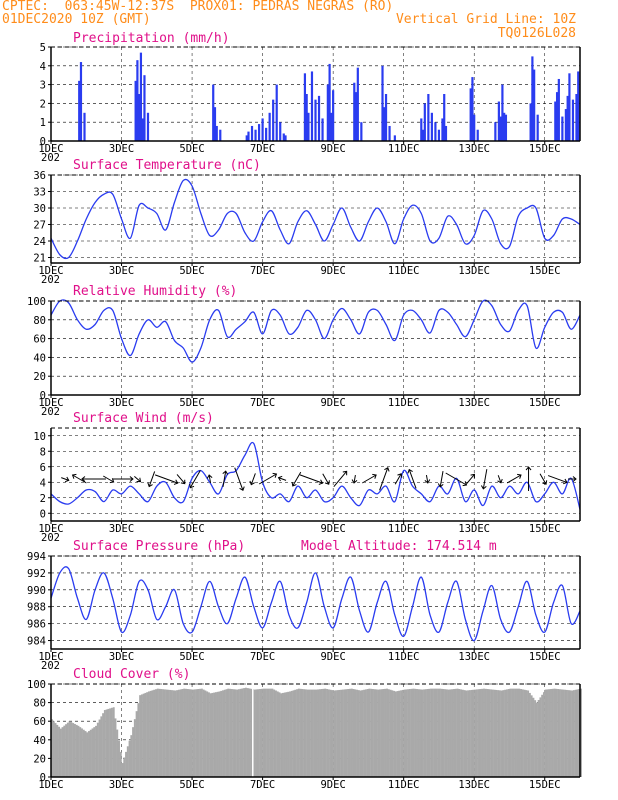  What do you see at coordinates (39, 377) in the screenshot?
I see `humidity-ytick-label: 20` at bounding box center [39, 377].